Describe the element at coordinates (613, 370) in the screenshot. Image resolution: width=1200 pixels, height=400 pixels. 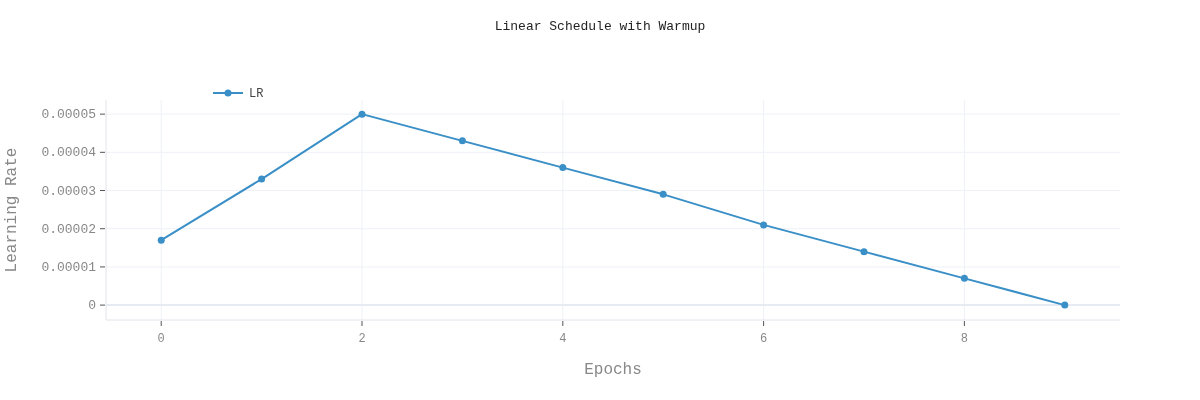
I see `x-axis-title: Epochs` at that location.